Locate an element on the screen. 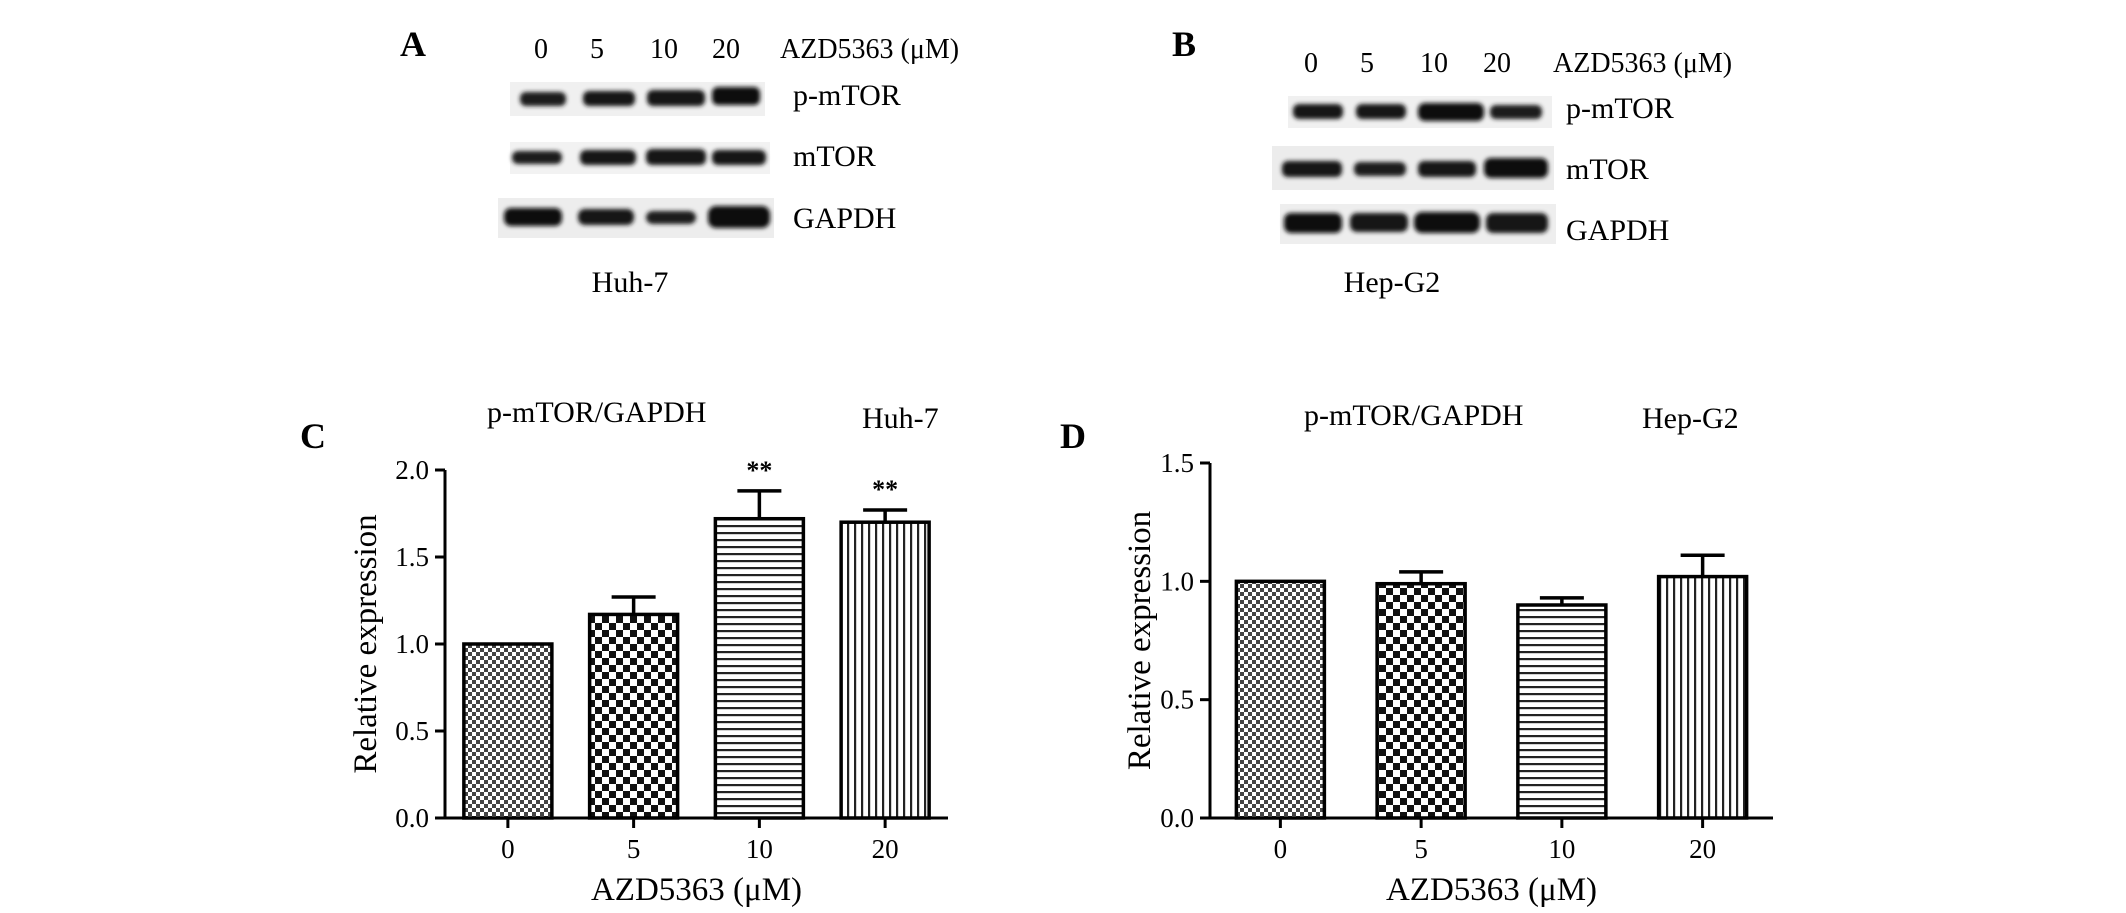 This screenshot has width=2126, height=913. chart-d-header: D p-mTOR/GAPDH Hep-G2 is located at coordinates (1399, 427).